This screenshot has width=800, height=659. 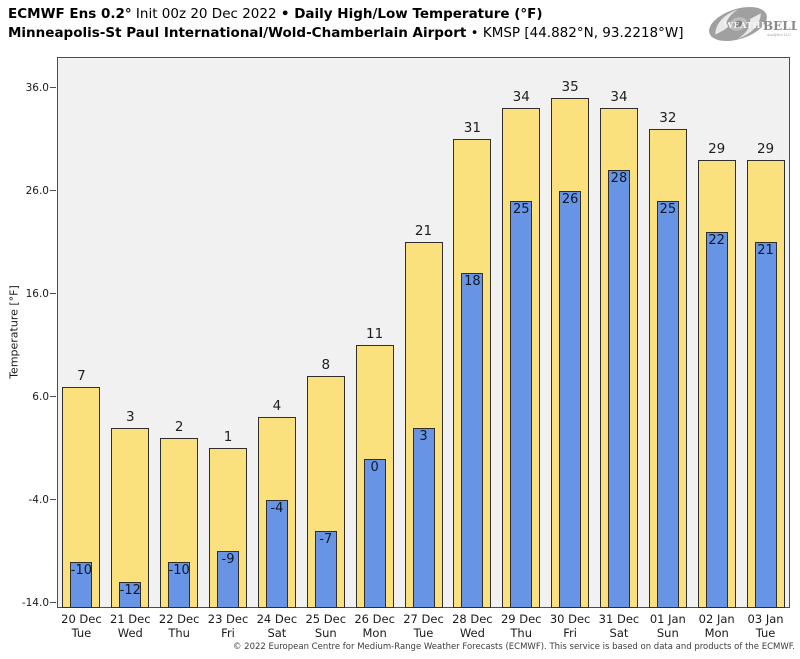 What do you see at coordinates (277, 406) in the screenshot?
I see `high-temp-value: 4` at bounding box center [277, 406].